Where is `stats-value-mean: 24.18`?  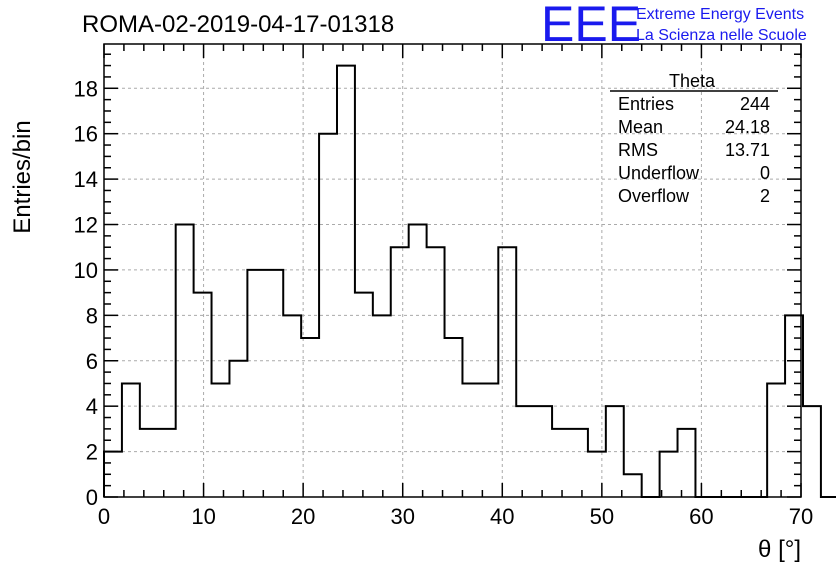
stats-value-mean: 24.18 is located at coordinates (747, 127).